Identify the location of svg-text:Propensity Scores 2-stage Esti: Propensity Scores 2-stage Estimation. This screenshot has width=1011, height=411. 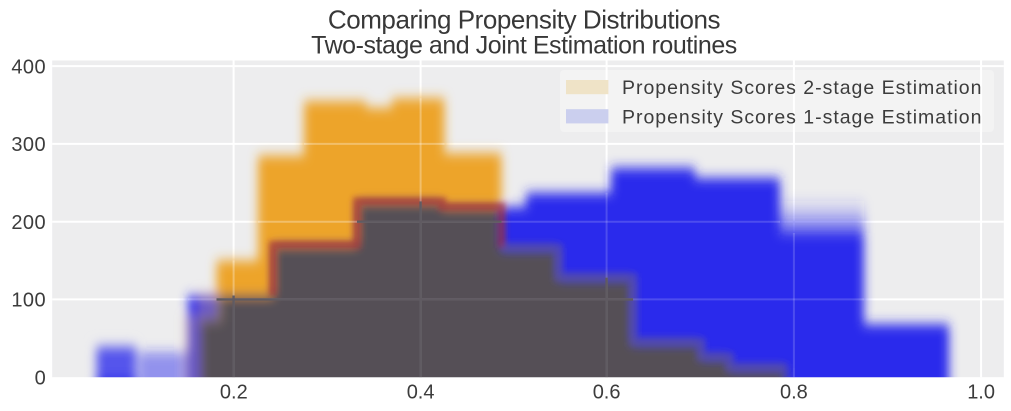
(802, 88).